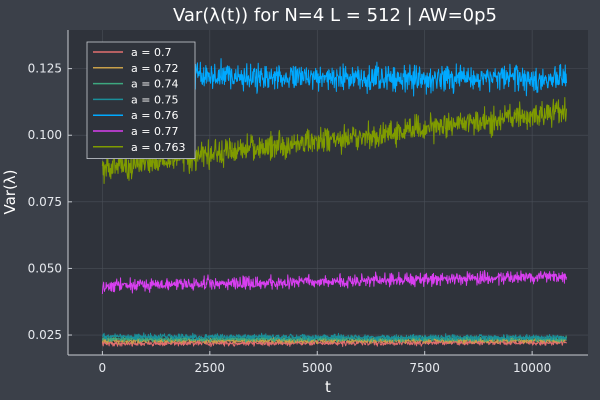 Image resolution: width=600 pixels, height=400 pixels. Describe the element at coordinates (154, 131) in the screenshot. I see `legend-label: a = 0.77` at that location.